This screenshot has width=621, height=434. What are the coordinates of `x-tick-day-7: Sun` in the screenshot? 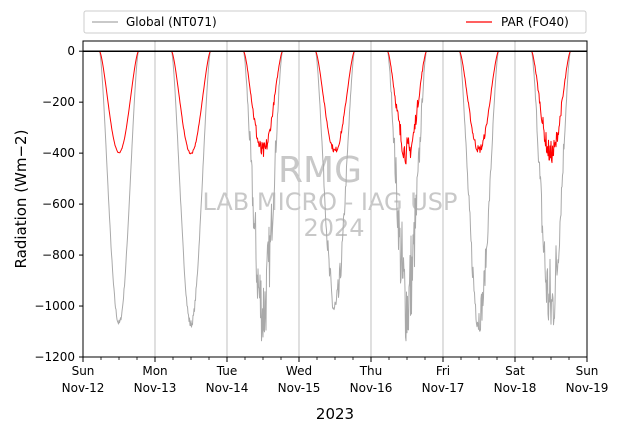 It's located at (587, 371).